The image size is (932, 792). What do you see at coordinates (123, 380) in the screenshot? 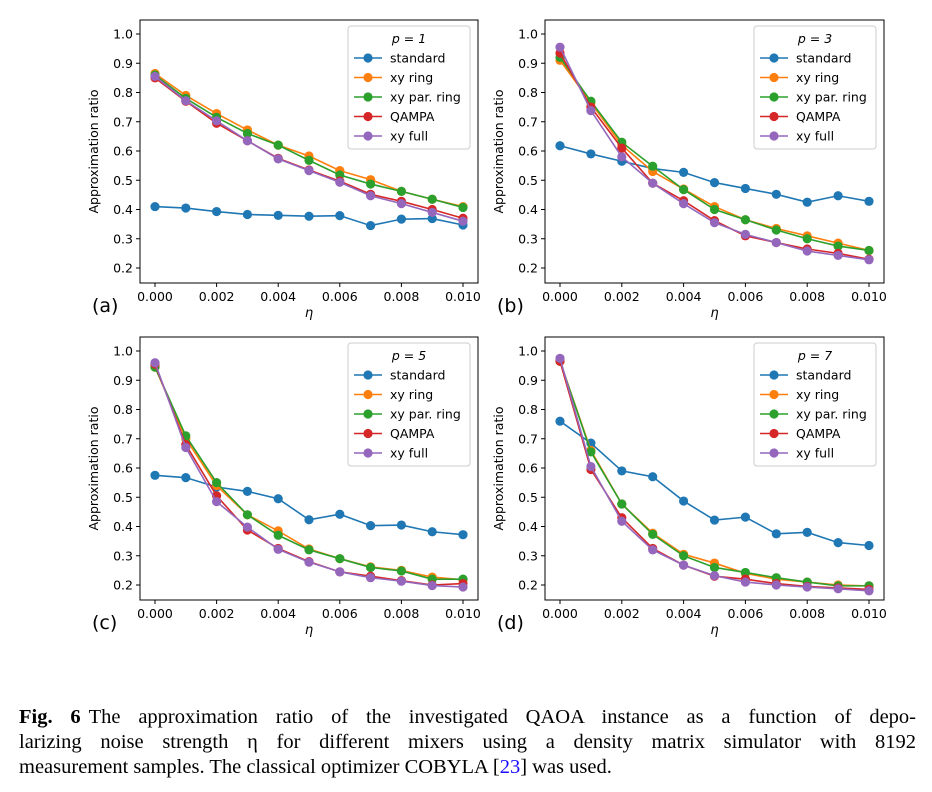
I see `y-tick-label: 0.9` at bounding box center [123, 380].